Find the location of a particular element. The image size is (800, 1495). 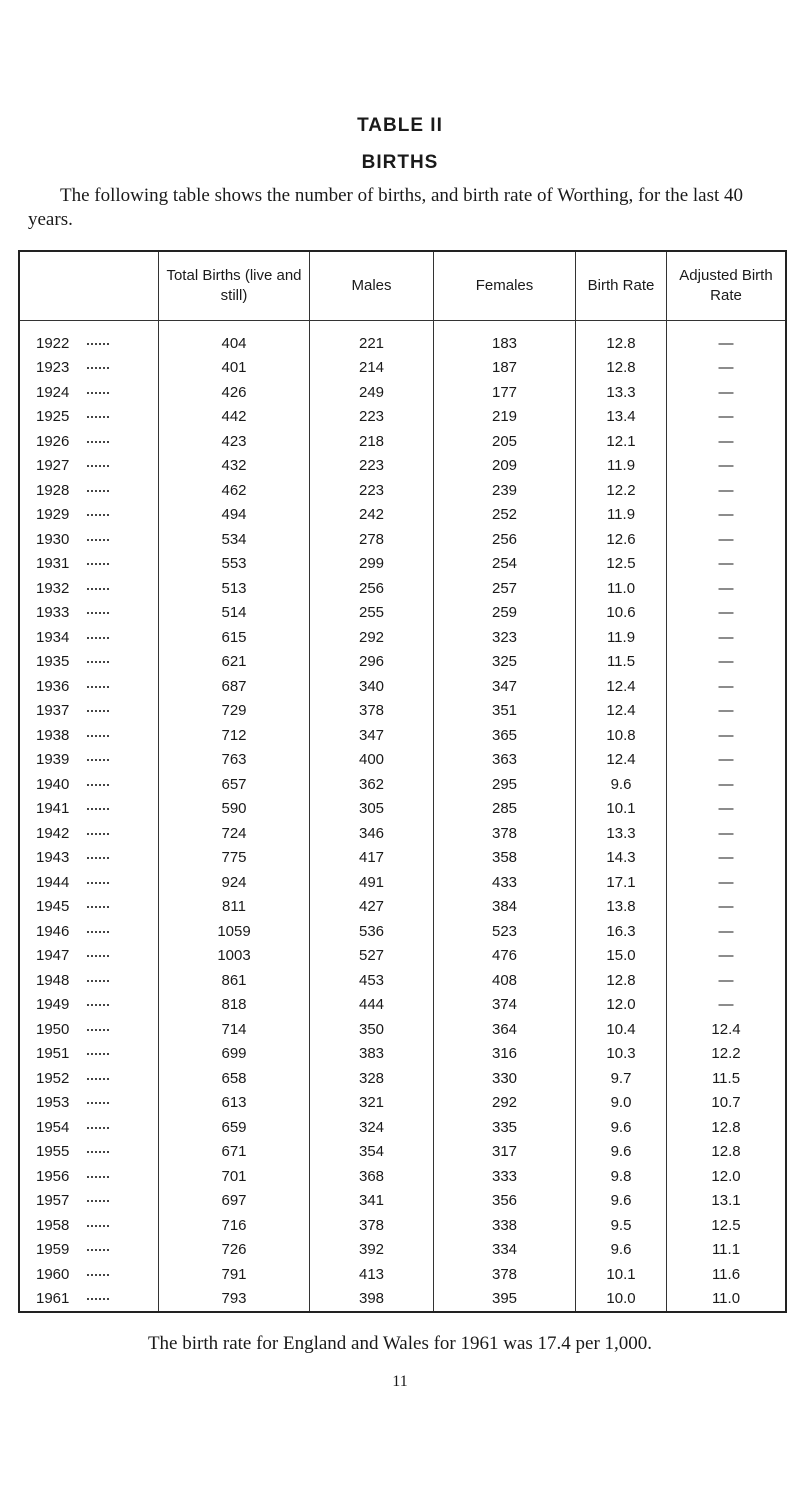

cell-text: 658 is located at coordinates (234, 1078).